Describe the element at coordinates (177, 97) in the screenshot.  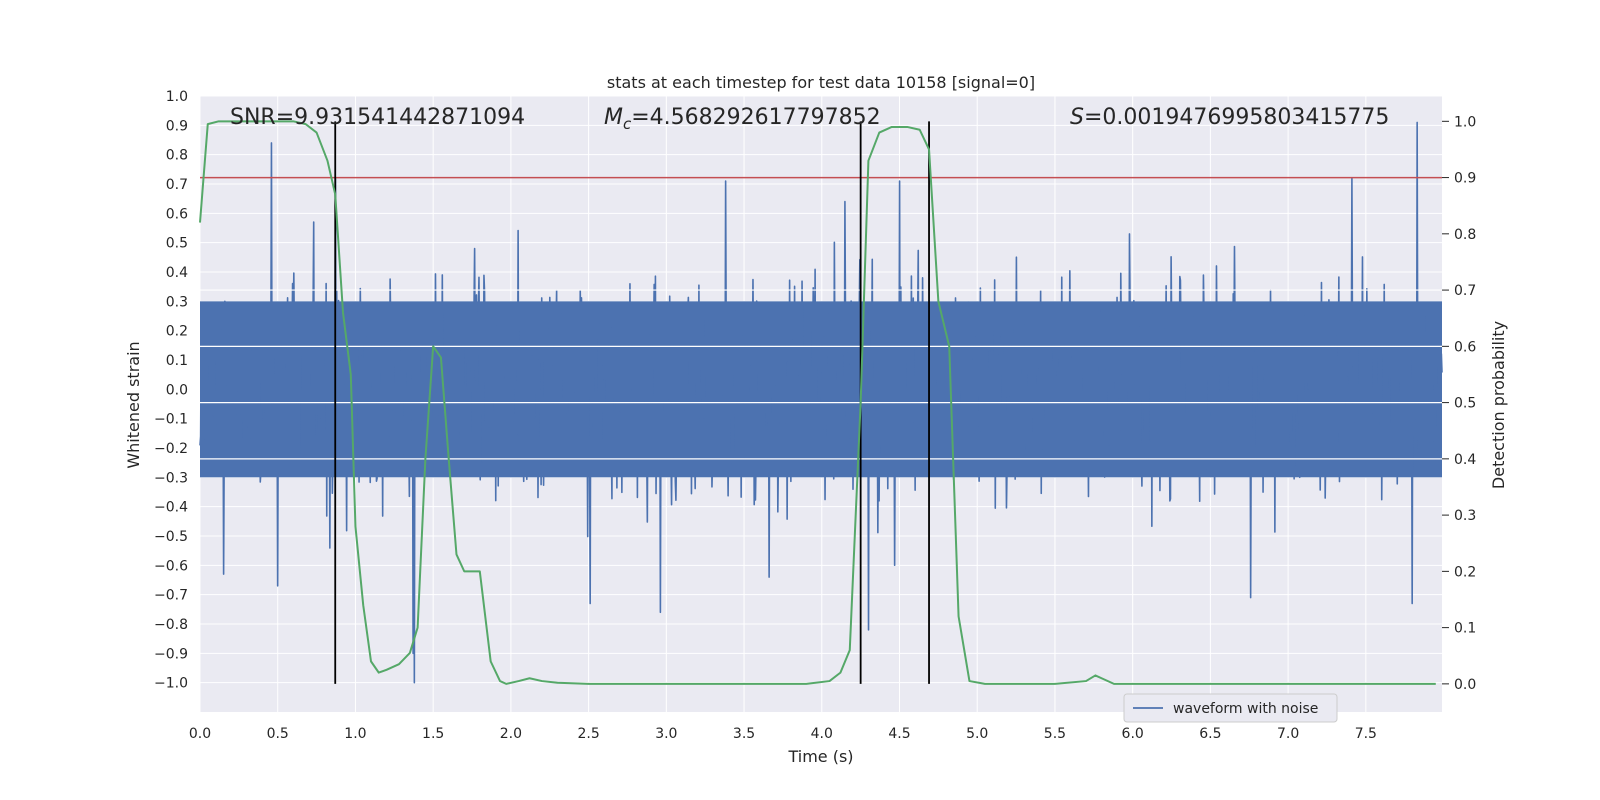
I see `y-tick-label: 1.0` at that location.